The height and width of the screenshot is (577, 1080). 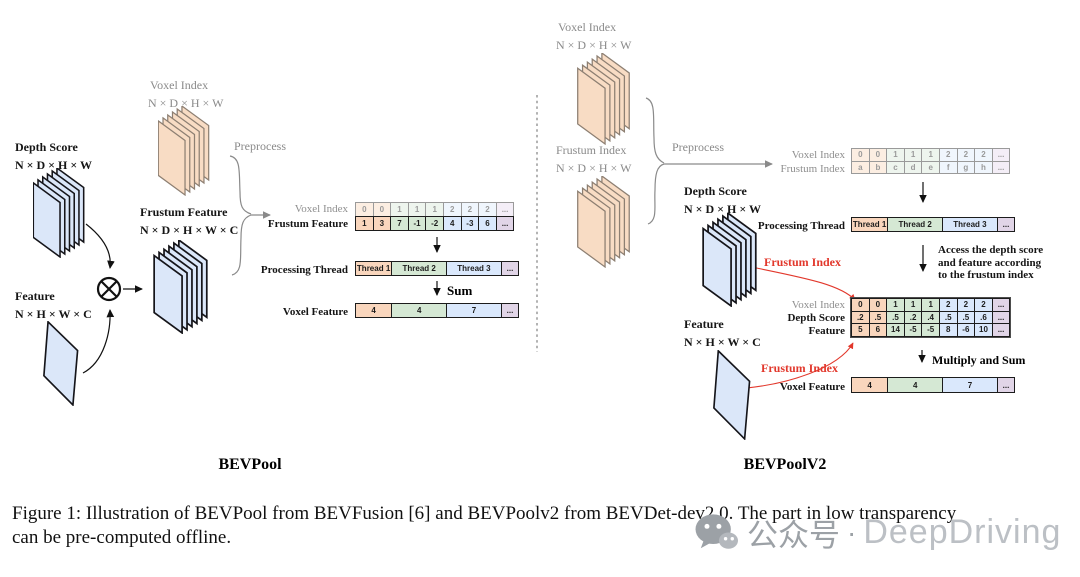 What do you see at coordinates (603, 222) in the screenshot?
I see `frustum-index-tensor-stack` at bounding box center [603, 222].